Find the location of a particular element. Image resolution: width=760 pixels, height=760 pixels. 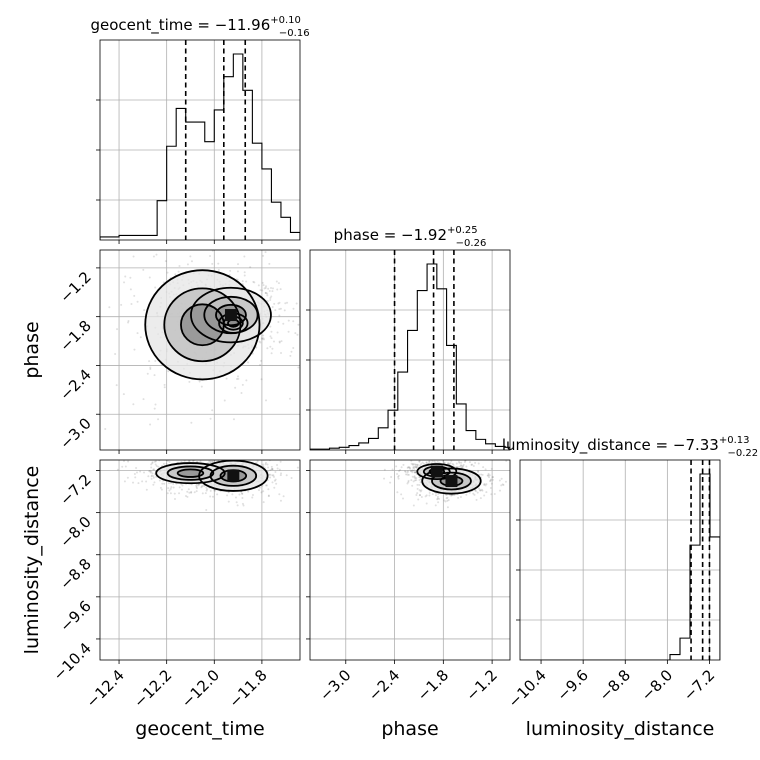

density-peak is located at coordinates (451, 481).